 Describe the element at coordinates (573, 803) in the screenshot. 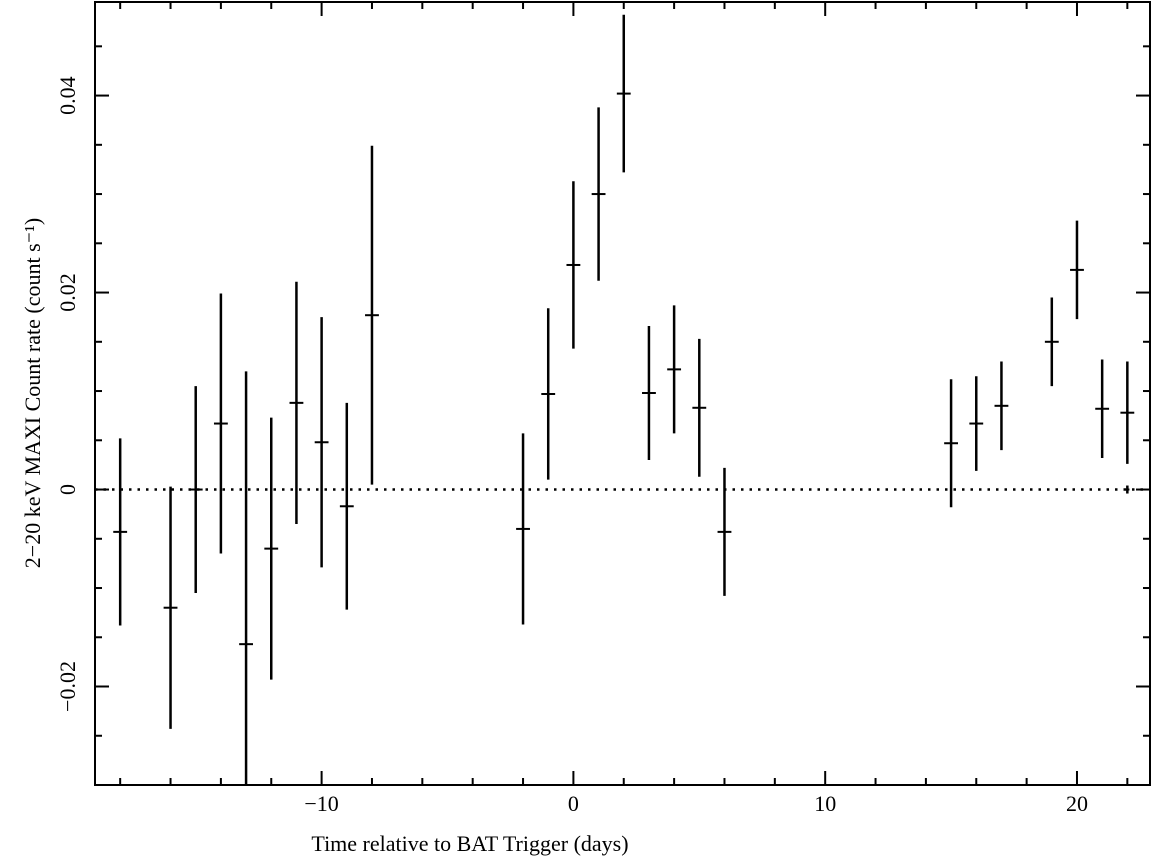

I see `x-tick-label: 0` at that location.